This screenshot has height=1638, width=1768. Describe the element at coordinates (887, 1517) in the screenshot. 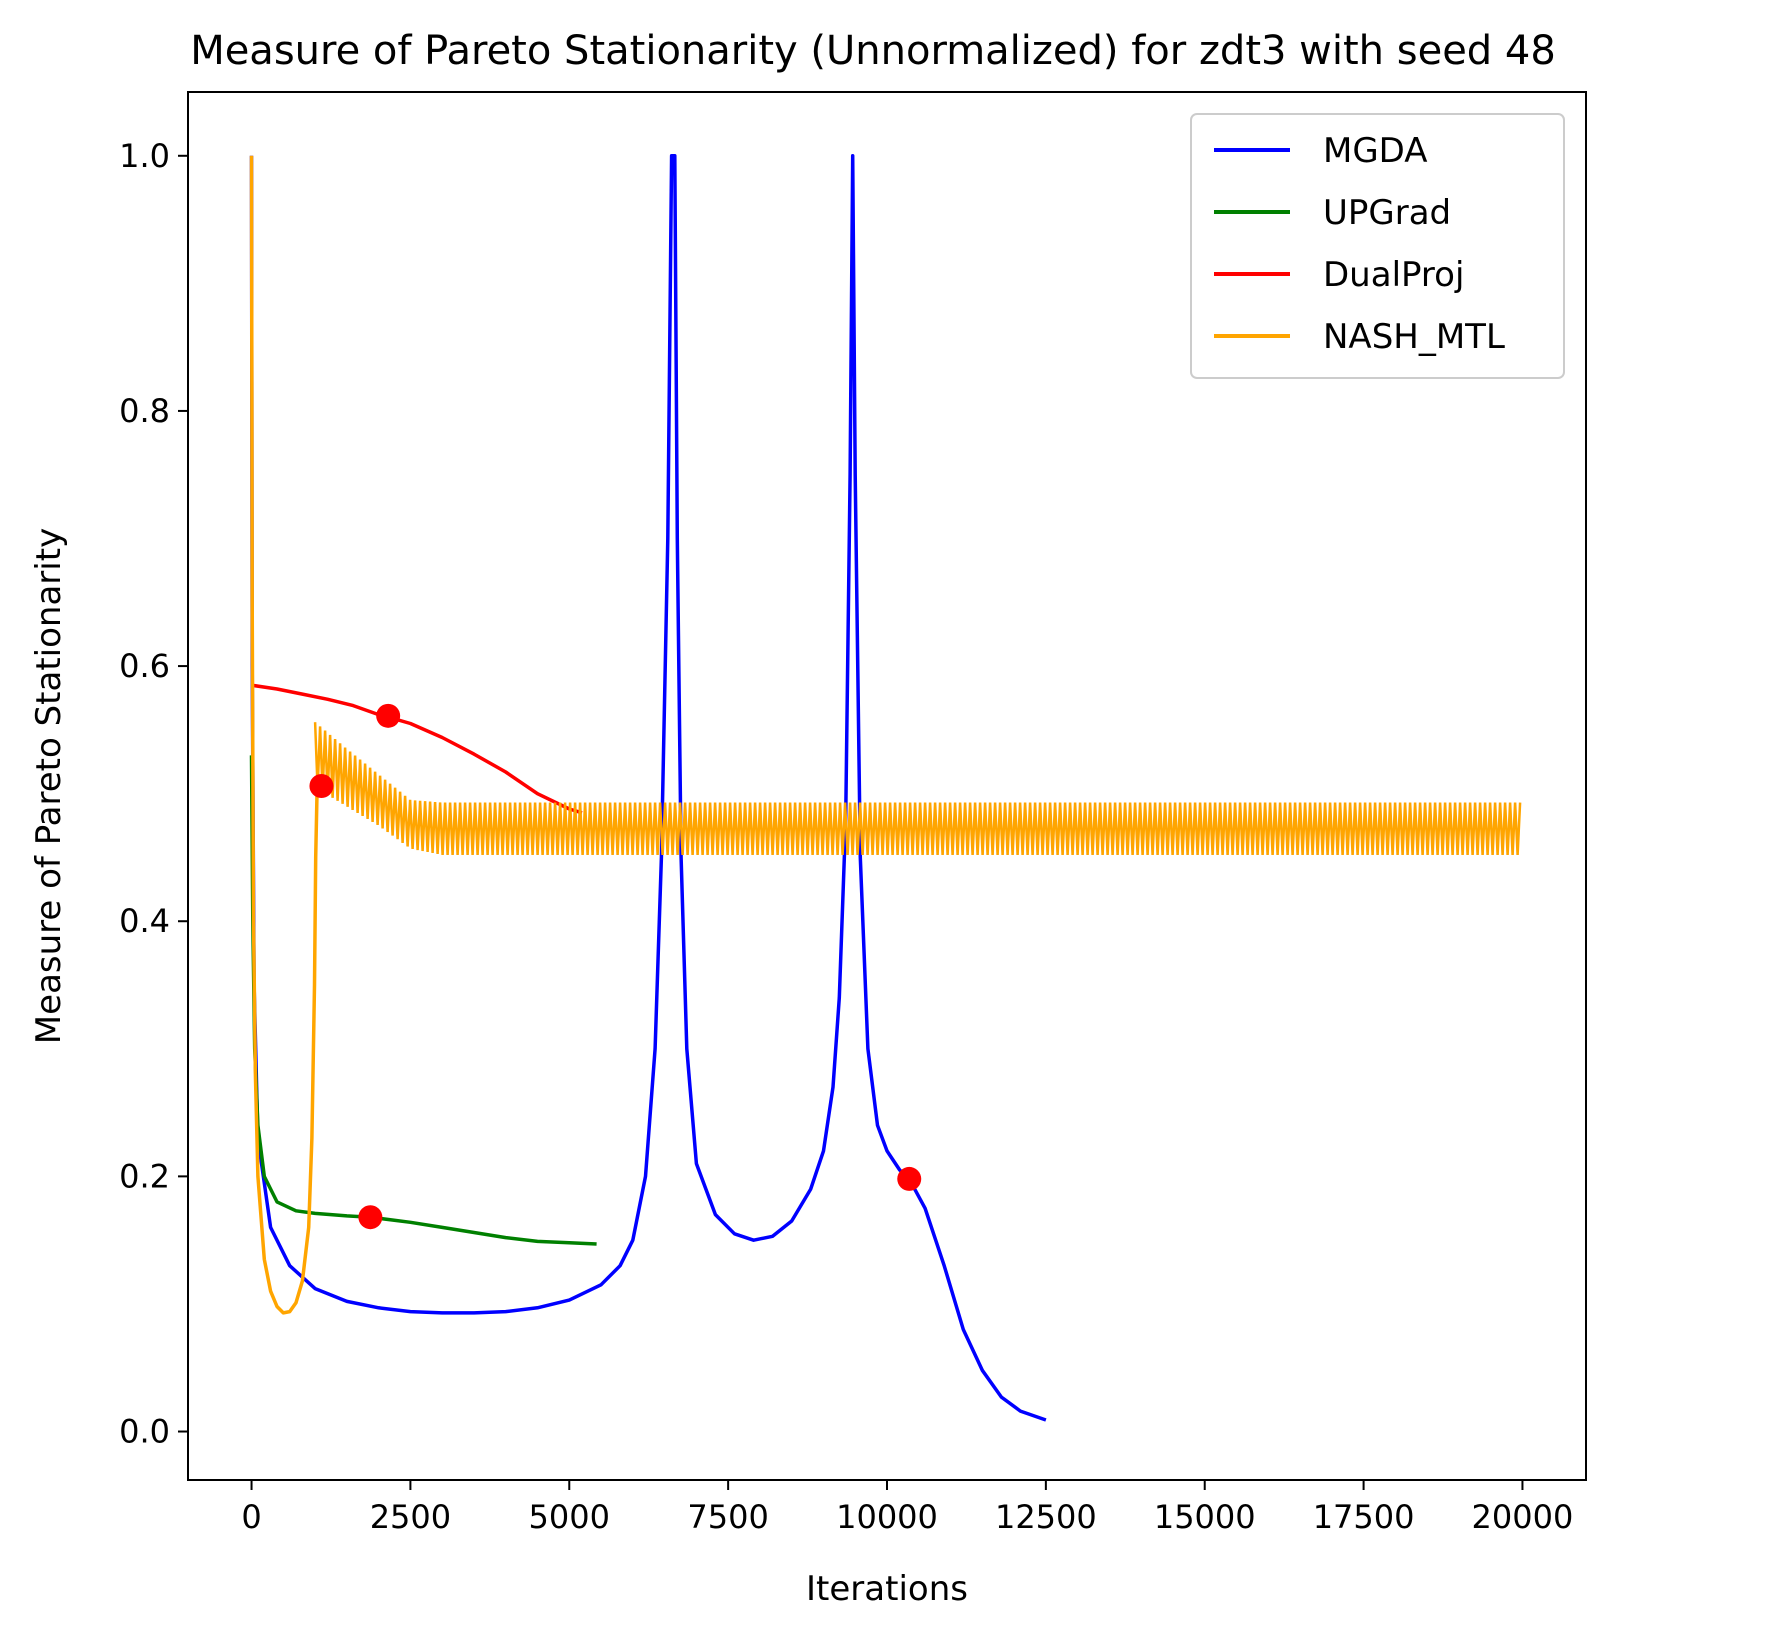

I see `x-tick-label: 10000` at that location.